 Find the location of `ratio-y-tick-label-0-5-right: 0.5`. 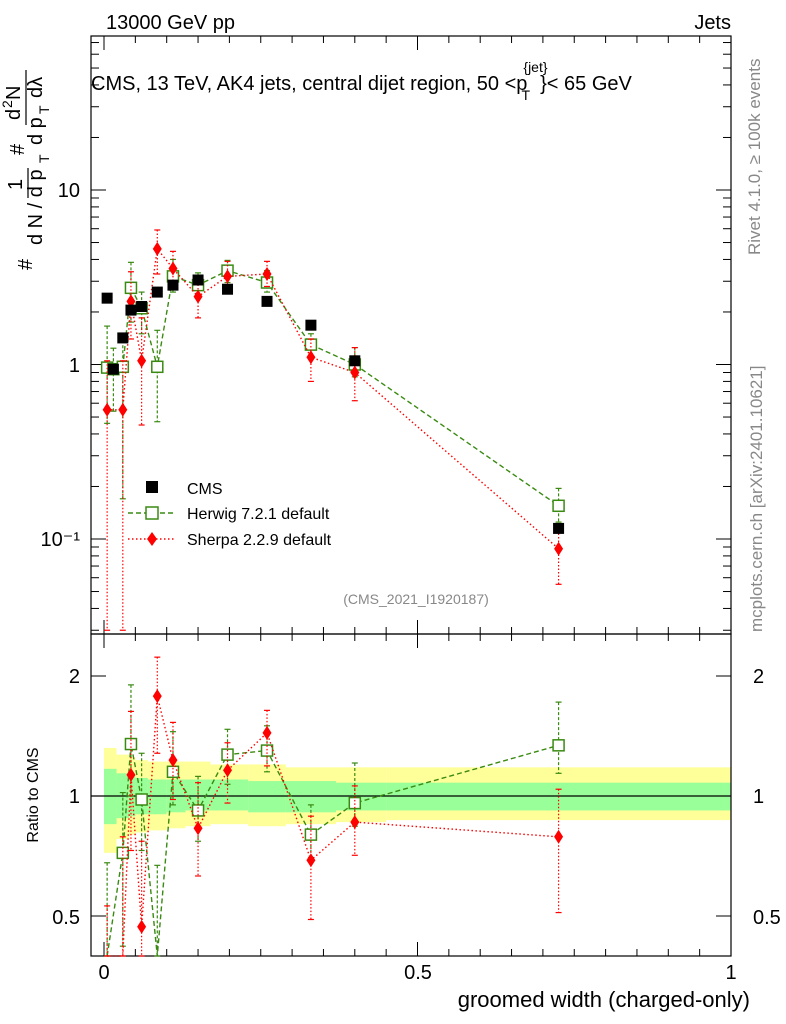

ratio-y-tick-label-0-5-right: 0.5 is located at coordinates (767, 918).